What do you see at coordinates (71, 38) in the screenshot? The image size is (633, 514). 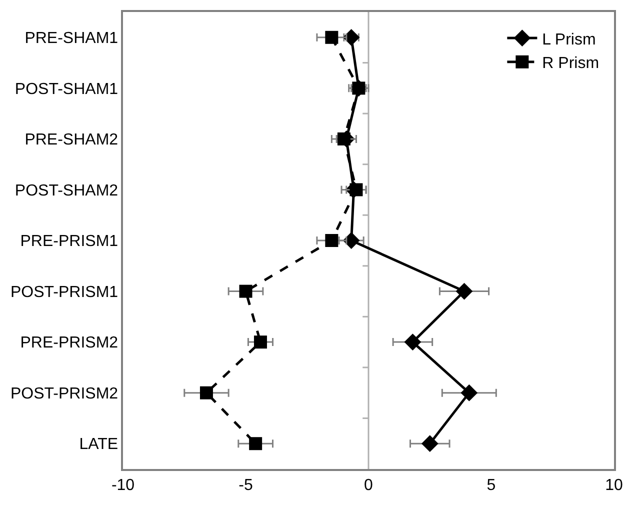 I see `y-tick-label: PRE-SHAM1` at bounding box center [71, 38].